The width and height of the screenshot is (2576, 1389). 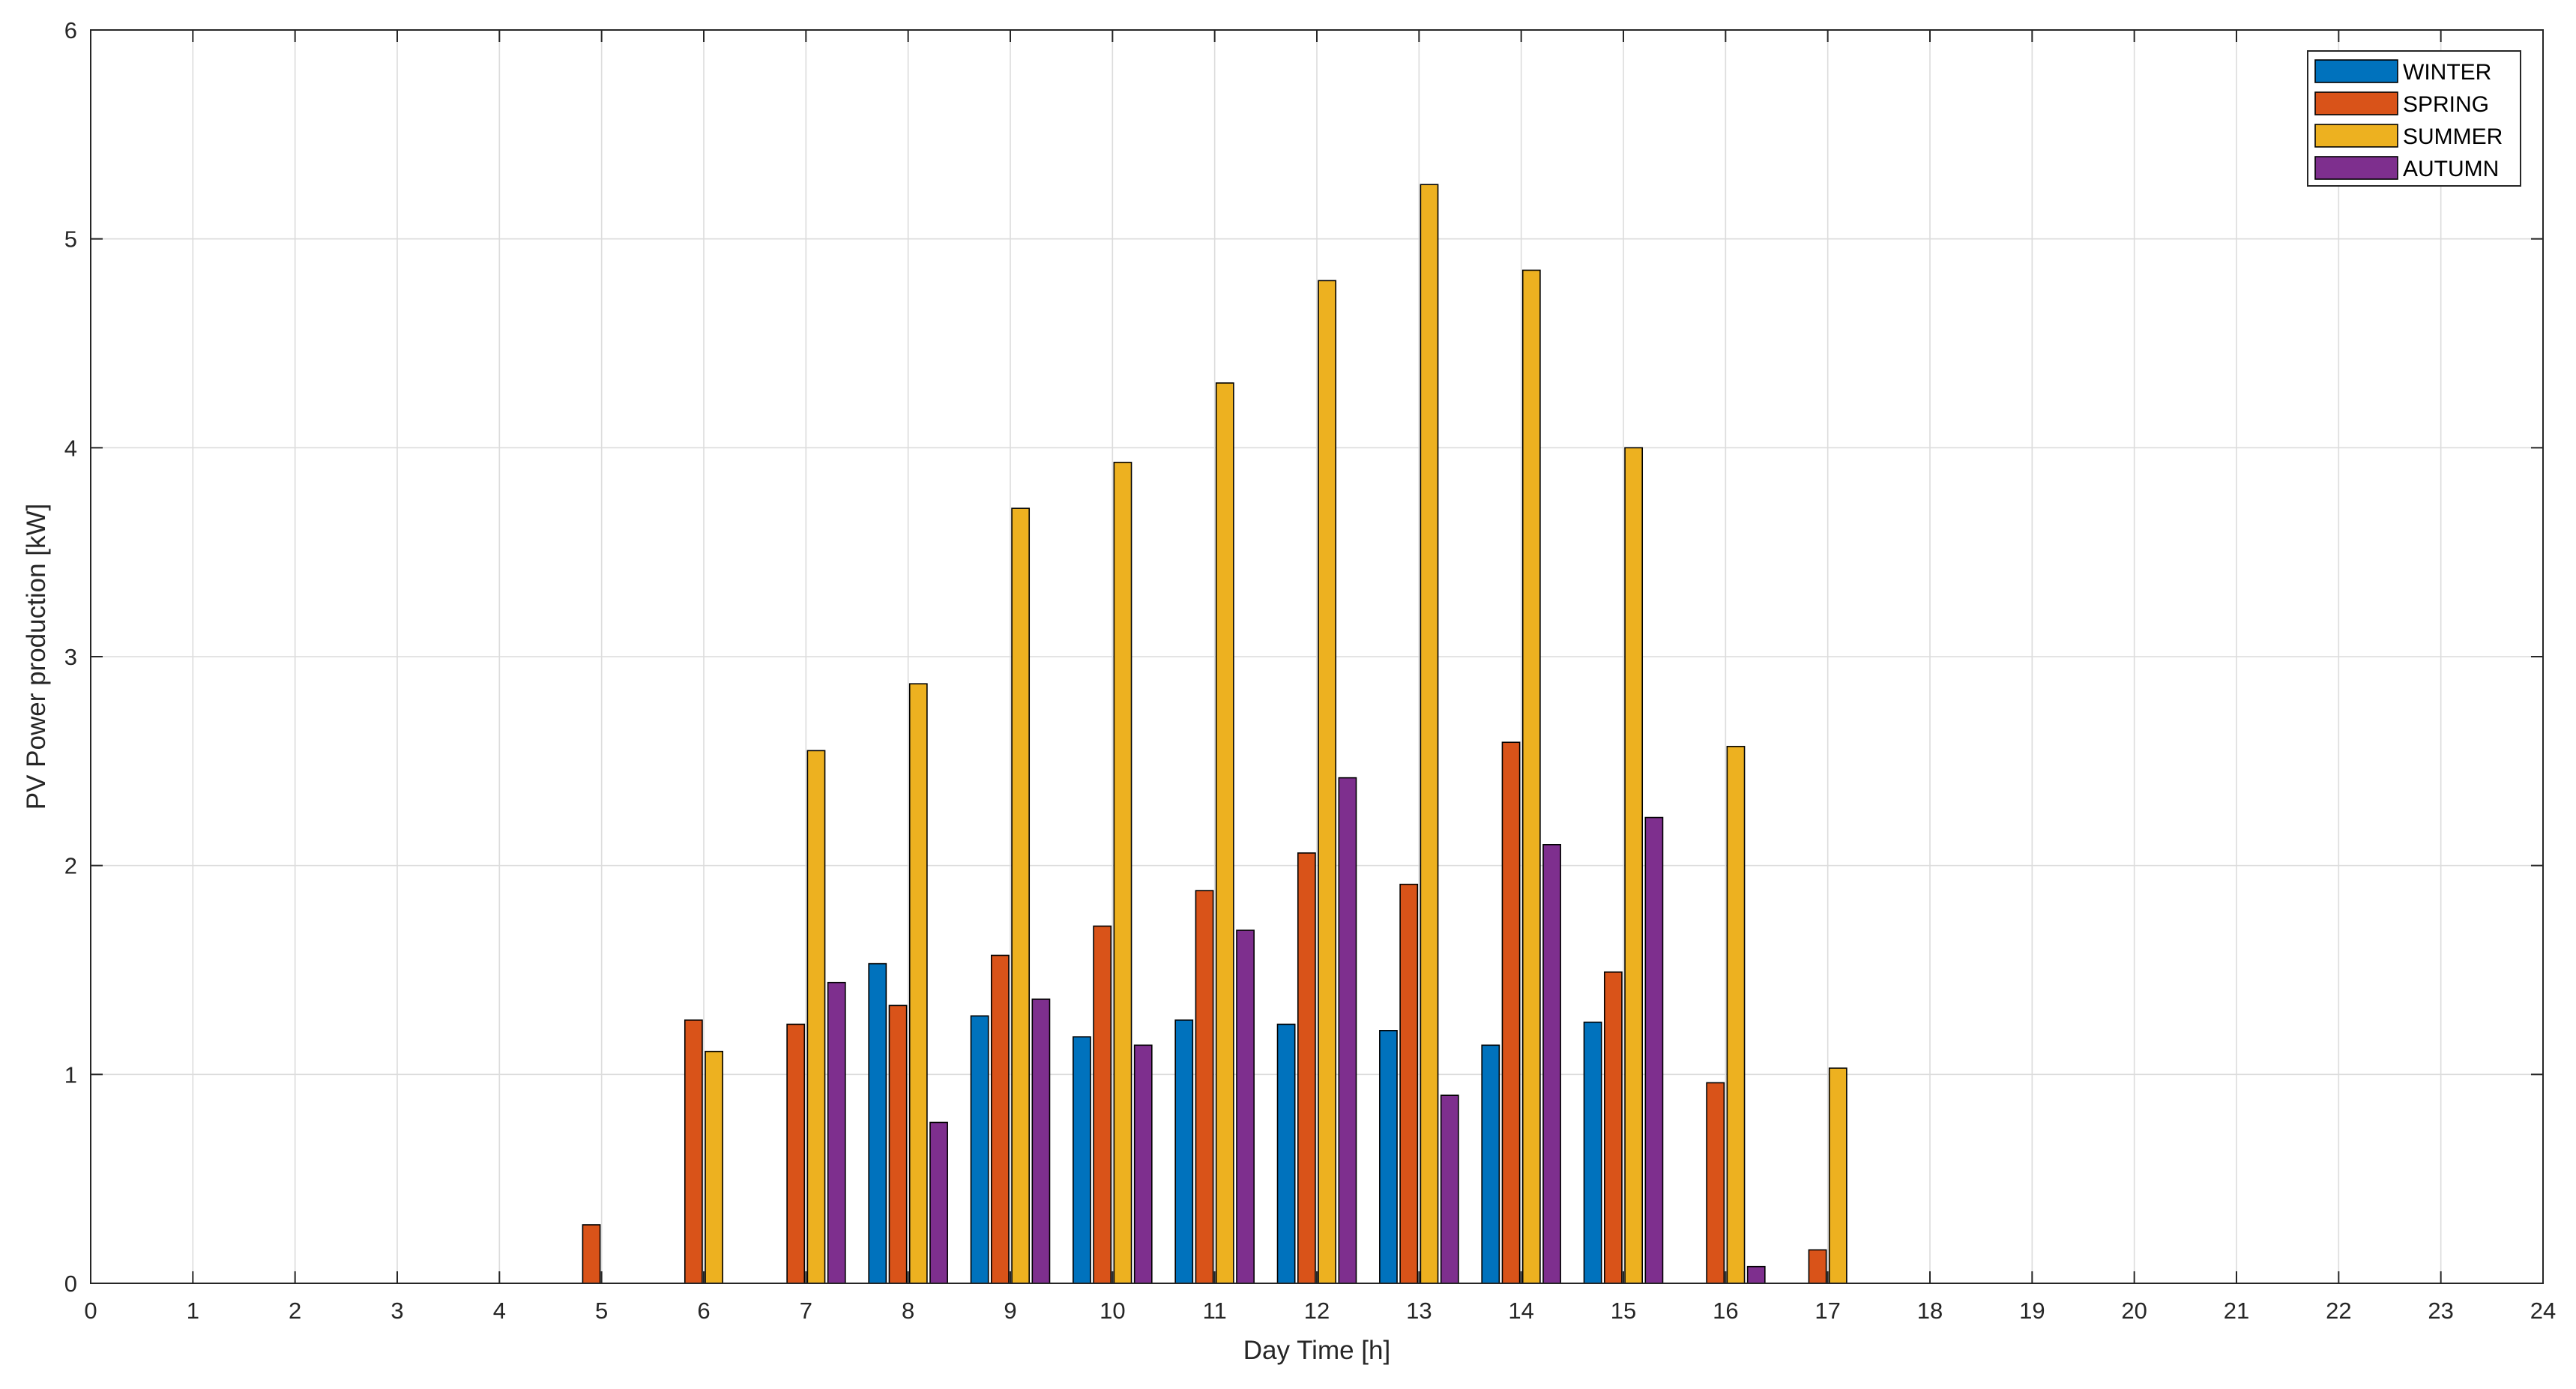 I want to click on bar-summer-h9, so click(x=1021, y=895).